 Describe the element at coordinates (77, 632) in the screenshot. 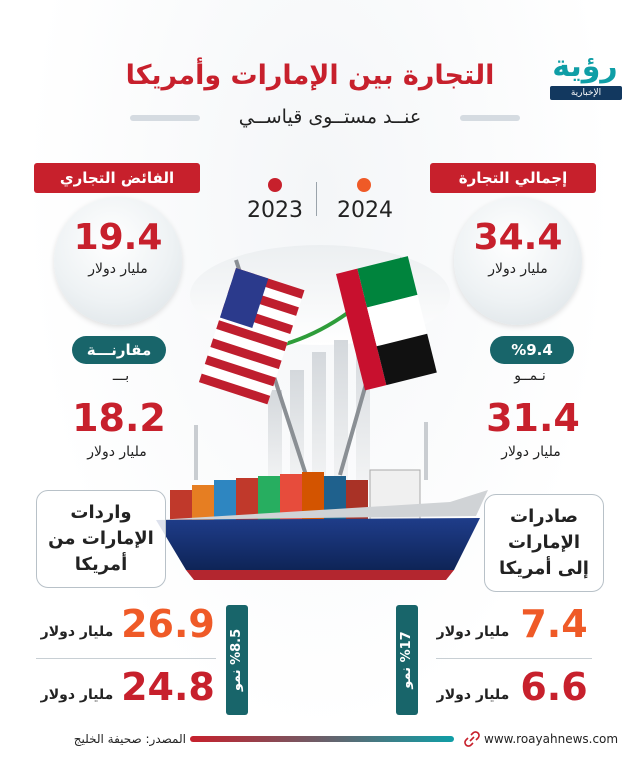

I see `imports-2024-unit: مليار دولار` at that location.